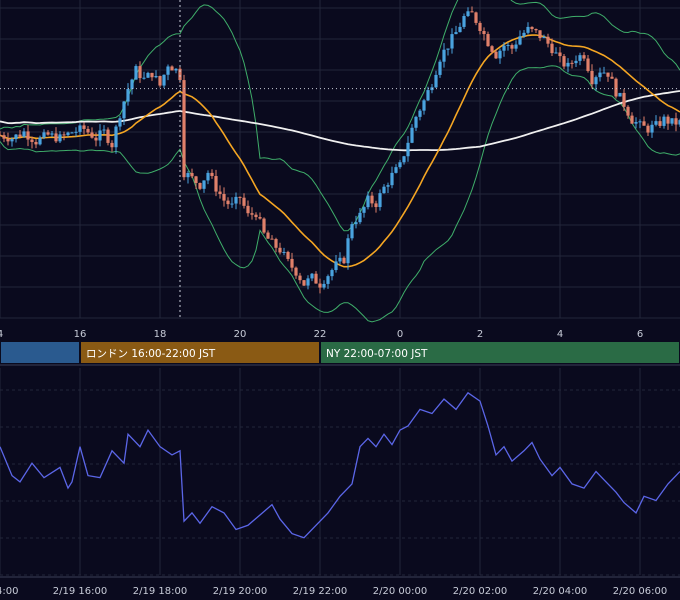 The width and height of the screenshot is (680, 600). I want to click on bottom-axis-tick: 2/19 20:00, so click(240, 591).